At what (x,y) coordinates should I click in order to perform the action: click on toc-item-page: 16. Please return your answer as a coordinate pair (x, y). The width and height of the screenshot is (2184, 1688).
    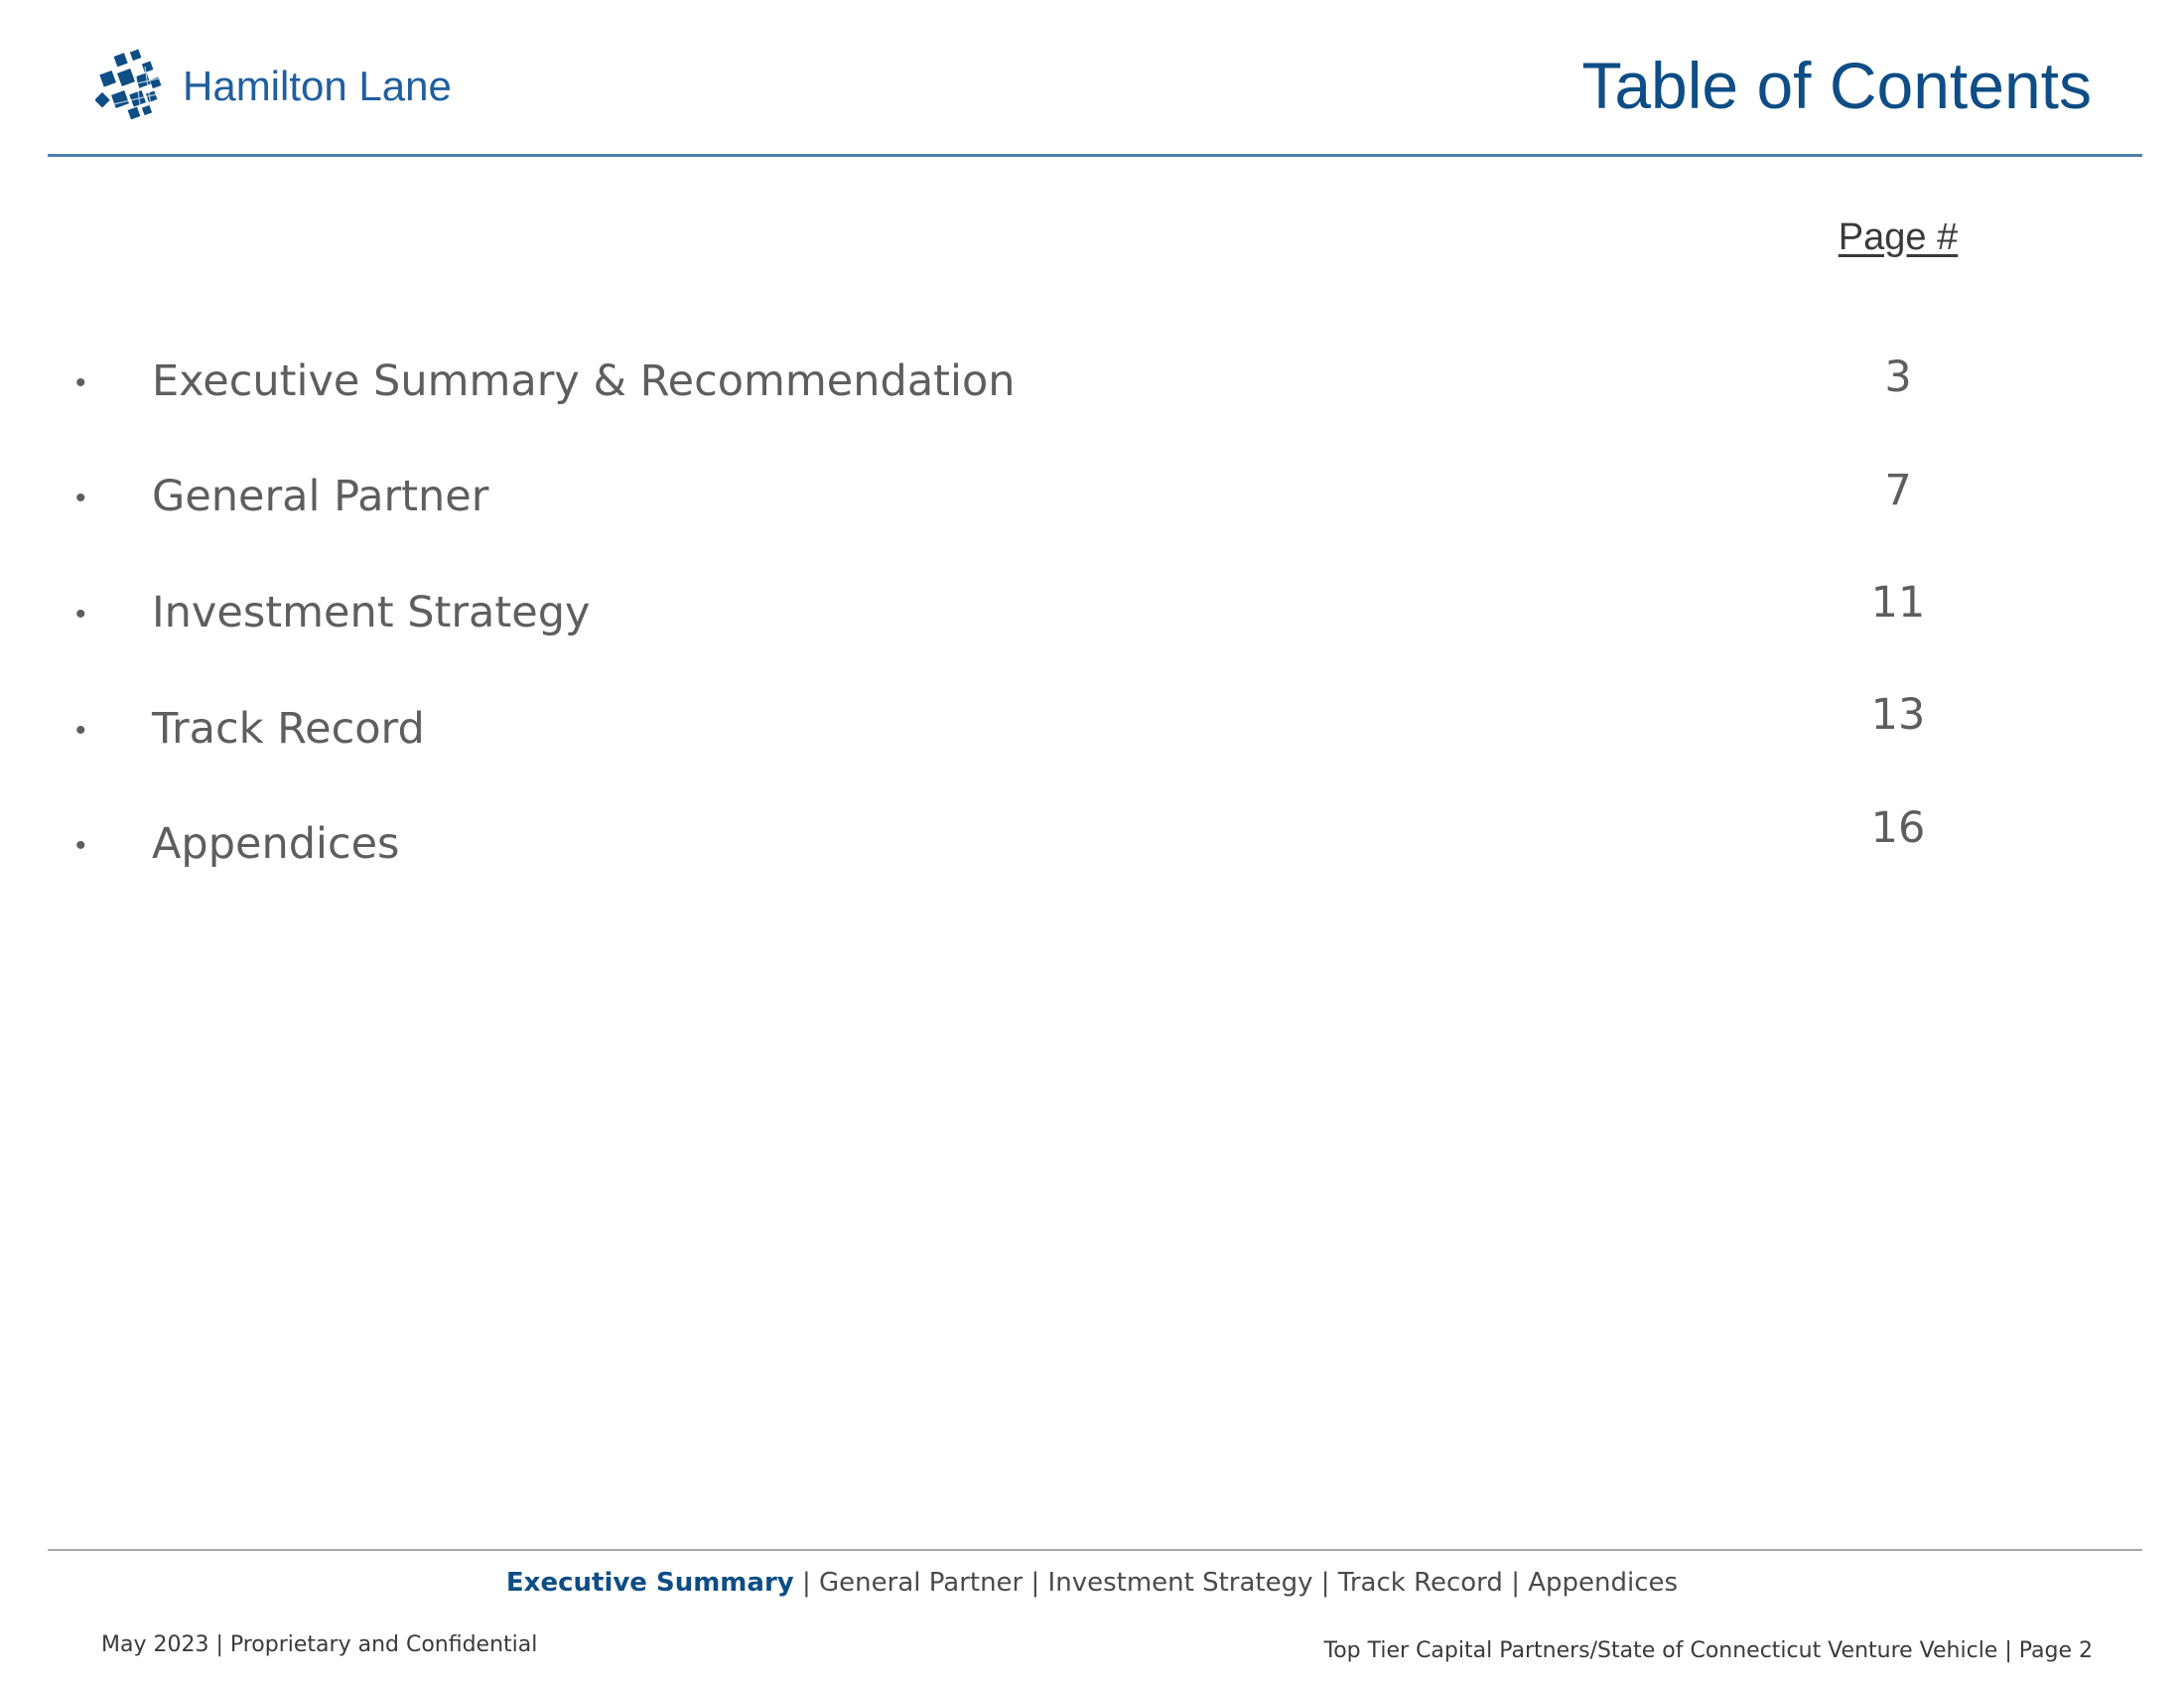
    Looking at the image, I should click on (1898, 828).